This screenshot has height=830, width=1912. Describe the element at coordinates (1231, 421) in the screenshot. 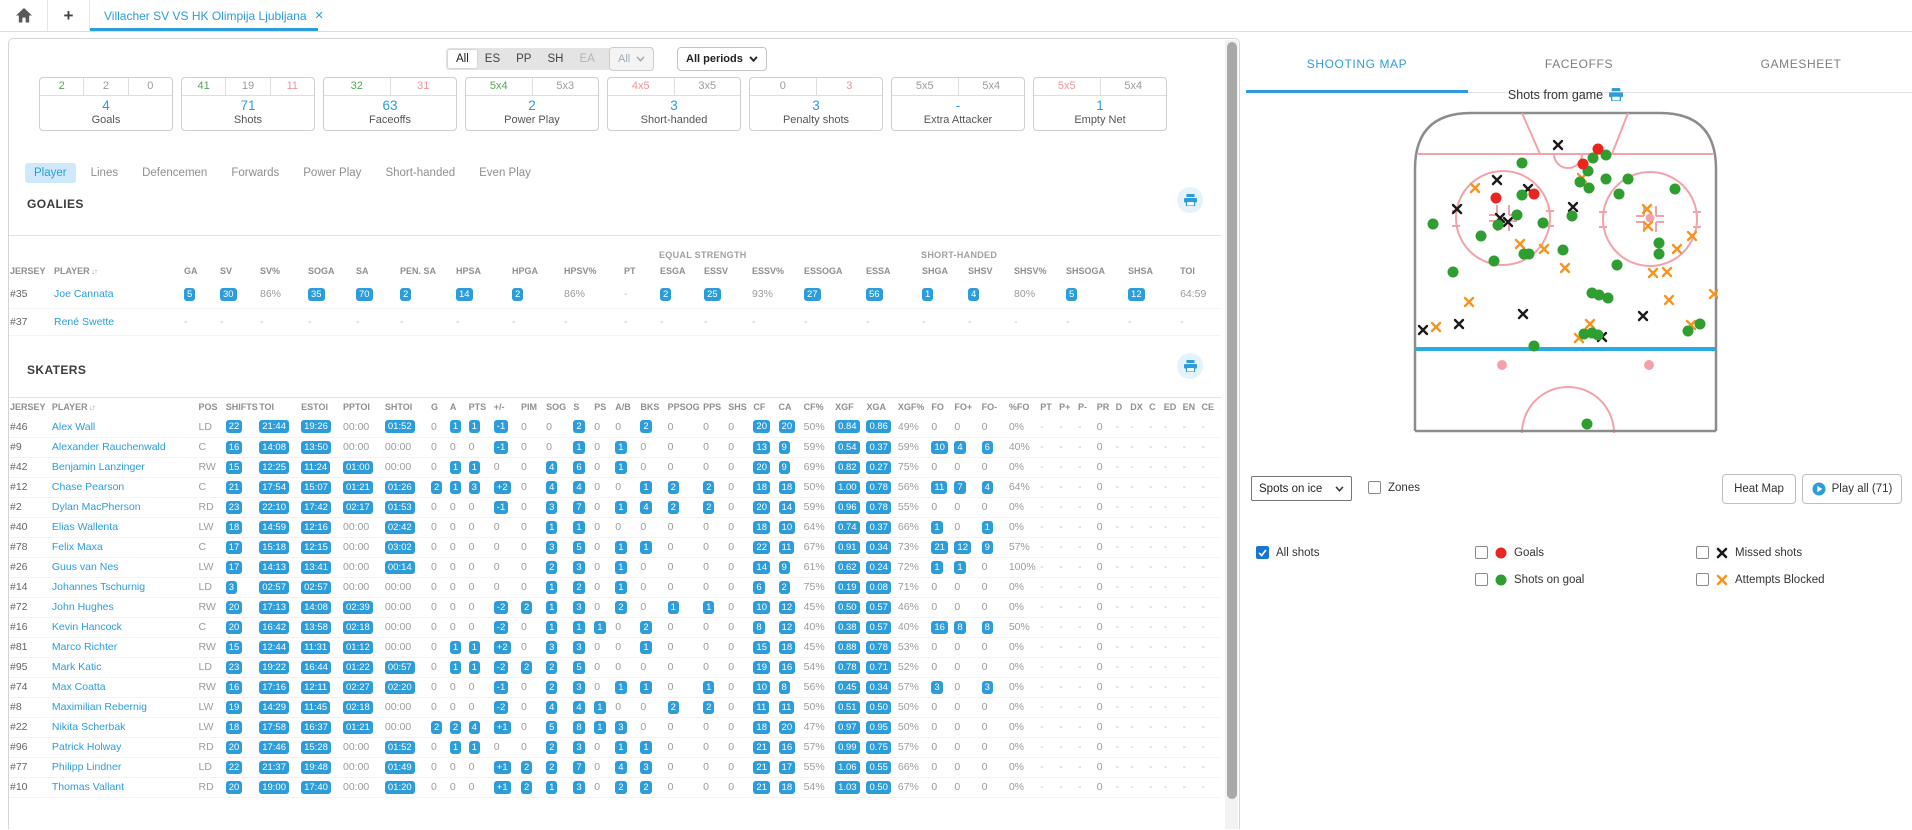

I see `scrollbar-thumb` at that location.